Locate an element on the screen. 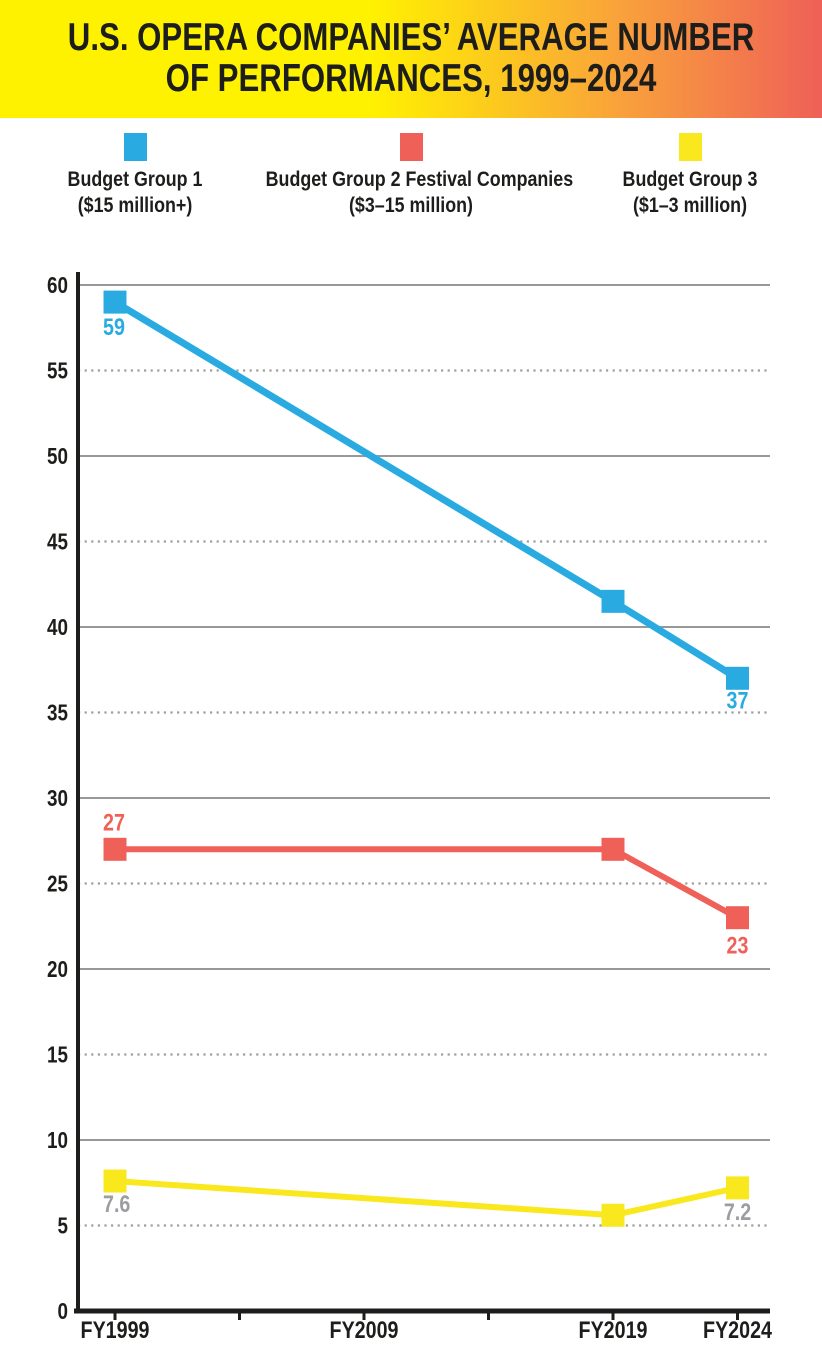 Image resolution: width=822 pixels, height=1363 pixels. series-3-marker-FY2024 is located at coordinates (737, 1188).